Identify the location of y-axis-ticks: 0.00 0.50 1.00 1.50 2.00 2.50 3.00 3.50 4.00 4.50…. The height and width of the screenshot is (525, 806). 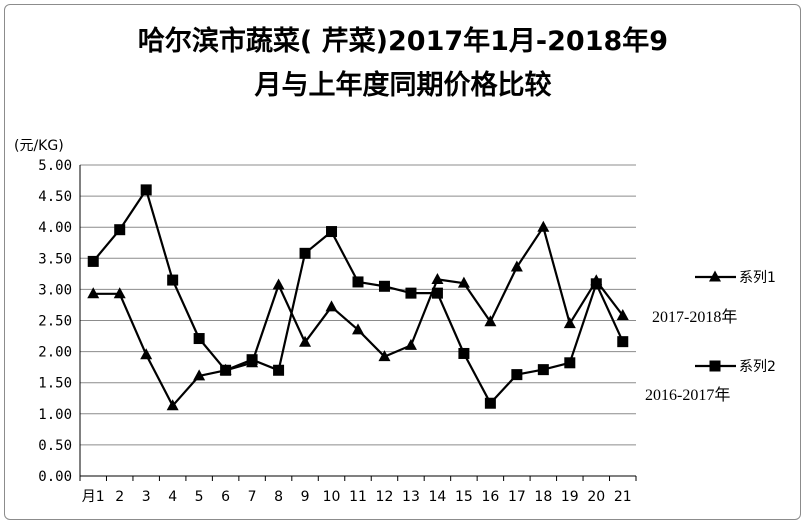
(55, 321).